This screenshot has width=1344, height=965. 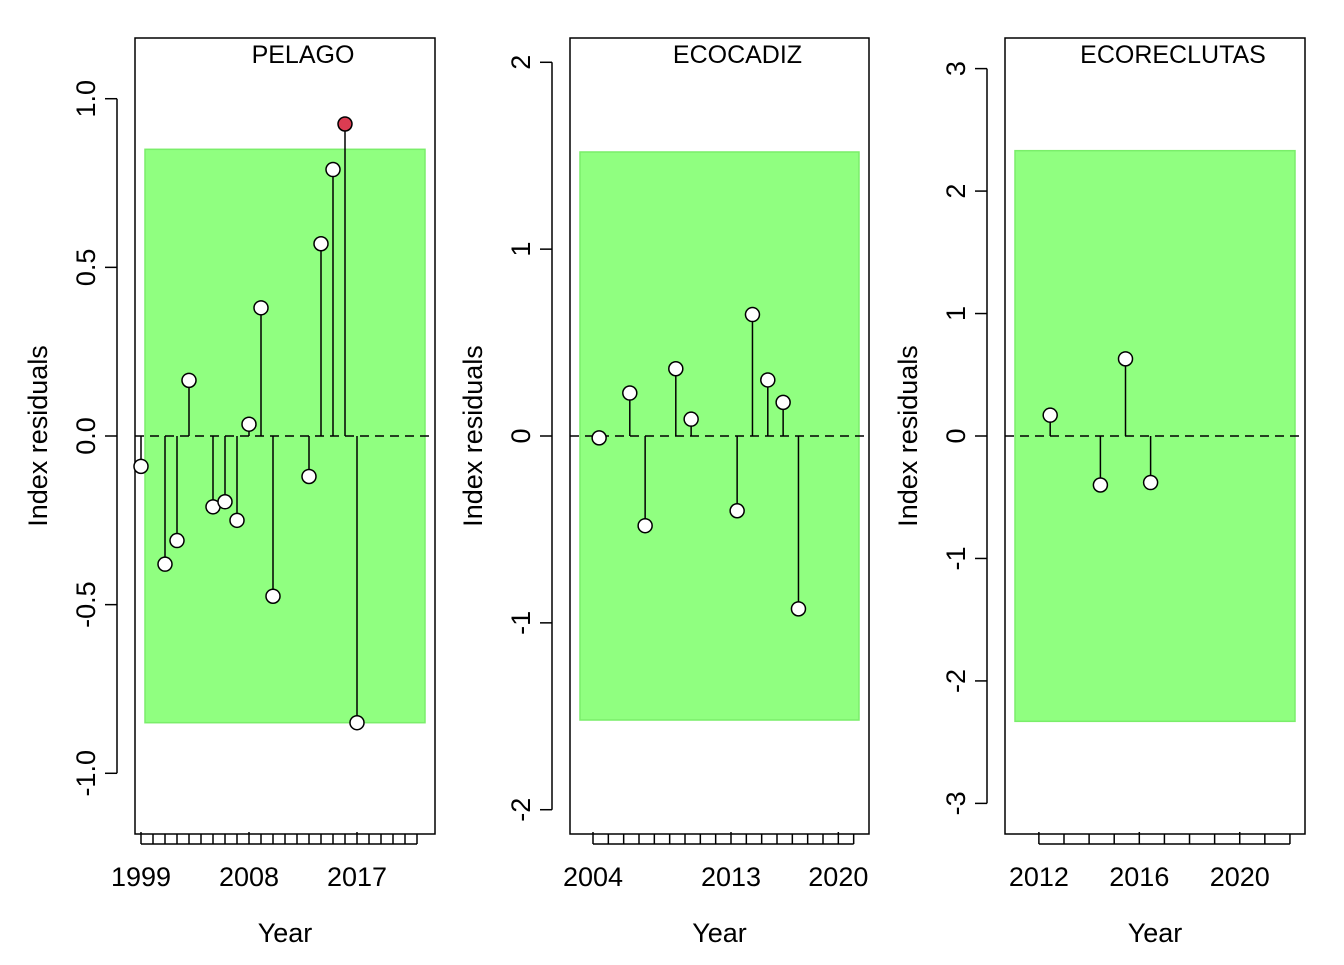 What do you see at coordinates (86, 773) in the screenshot?
I see `y-tick-label: -1.0` at bounding box center [86, 773].